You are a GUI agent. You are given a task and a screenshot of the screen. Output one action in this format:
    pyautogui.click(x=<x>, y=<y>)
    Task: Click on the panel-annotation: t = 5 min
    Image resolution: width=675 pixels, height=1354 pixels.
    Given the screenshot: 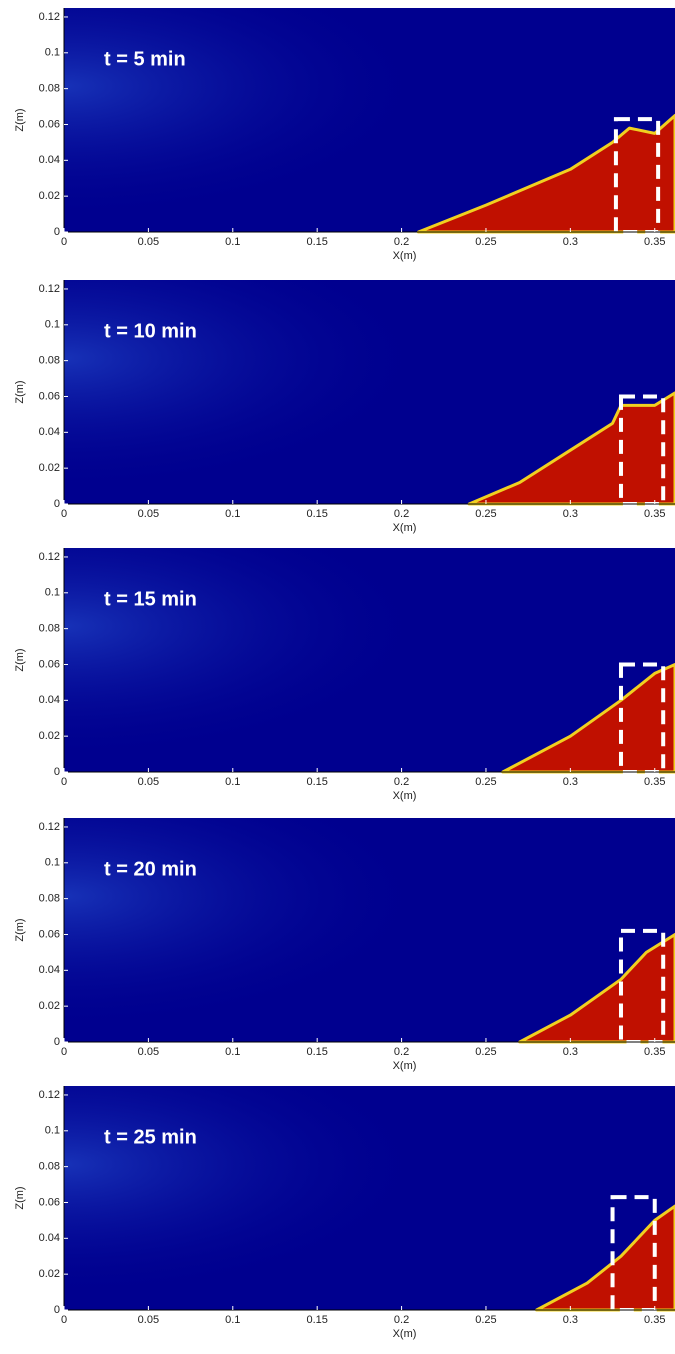 What is the action you would take?
    pyautogui.click(x=145, y=59)
    